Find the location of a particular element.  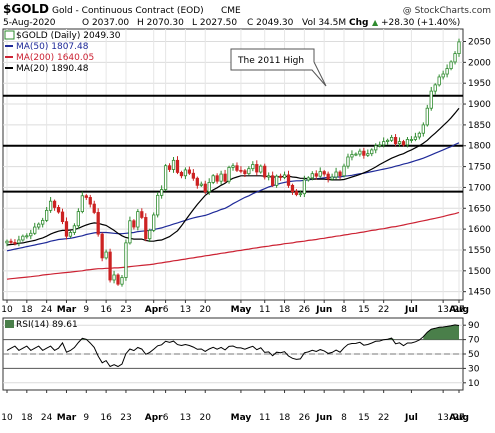

date-axis-bottom-label: Aug is located at coordinates (459, 418).